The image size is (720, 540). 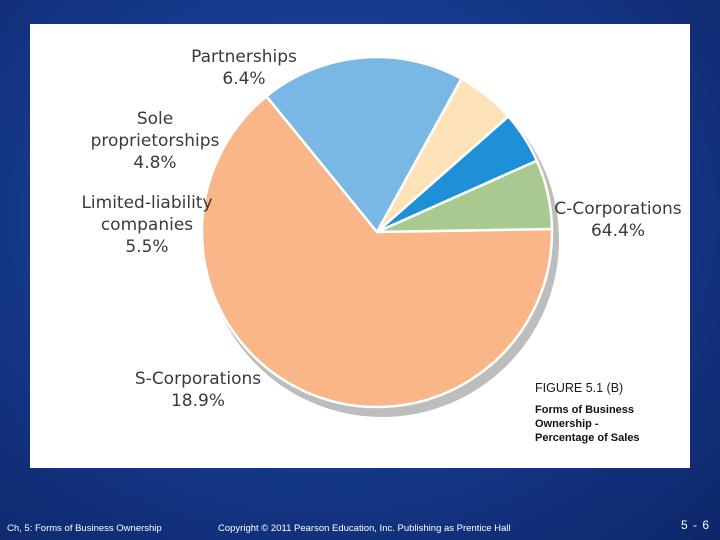 What do you see at coordinates (696, 525) in the screenshot?
I see `footer-page-number: 5 - 6` at bounding box center [696, 525].